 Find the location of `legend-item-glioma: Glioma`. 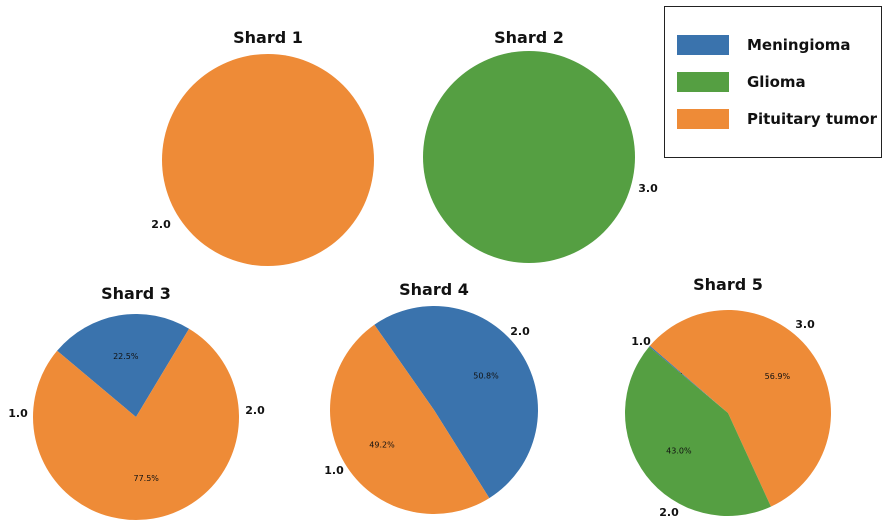

legend-item-glioma: Glioma is located at coordinates (741, 82).